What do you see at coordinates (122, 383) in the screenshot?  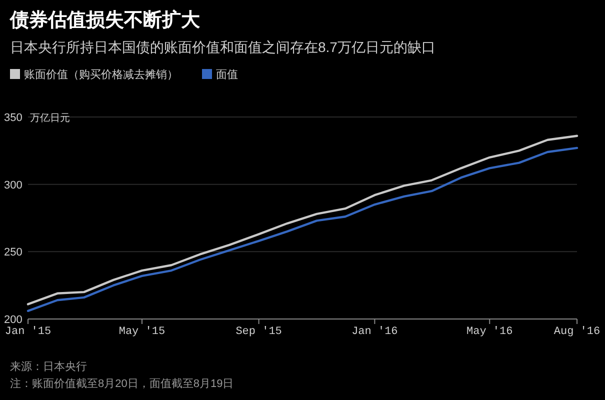 I see `text: 注：账面价值截至8月20日，面值截至8月19日` at bounding box center [122, 383].